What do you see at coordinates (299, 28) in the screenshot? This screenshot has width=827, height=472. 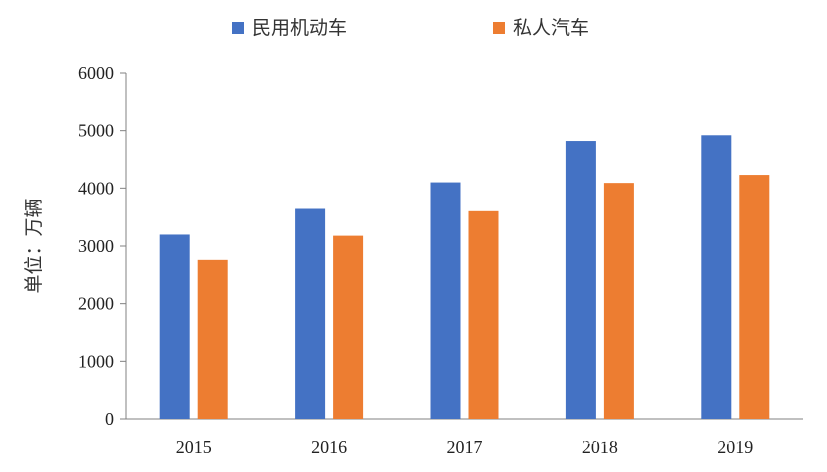 I see `legend-label: 民用机动车` at bounding box center [299, 28].